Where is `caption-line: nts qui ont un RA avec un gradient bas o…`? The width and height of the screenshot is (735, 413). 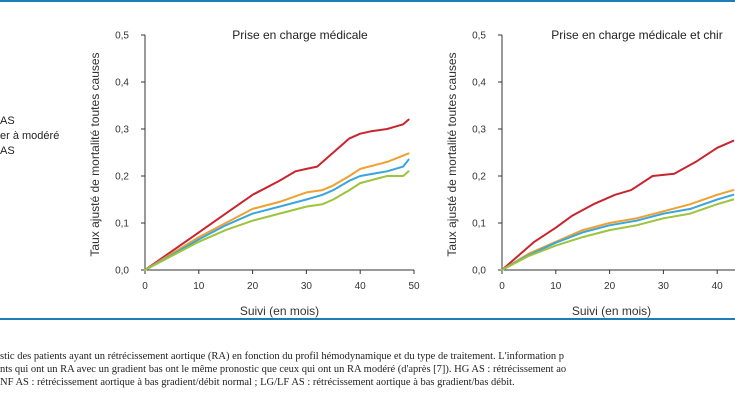 caption-line: nts qui ont un RA avec un gradient bas o… is located at coordinates (283, 369).